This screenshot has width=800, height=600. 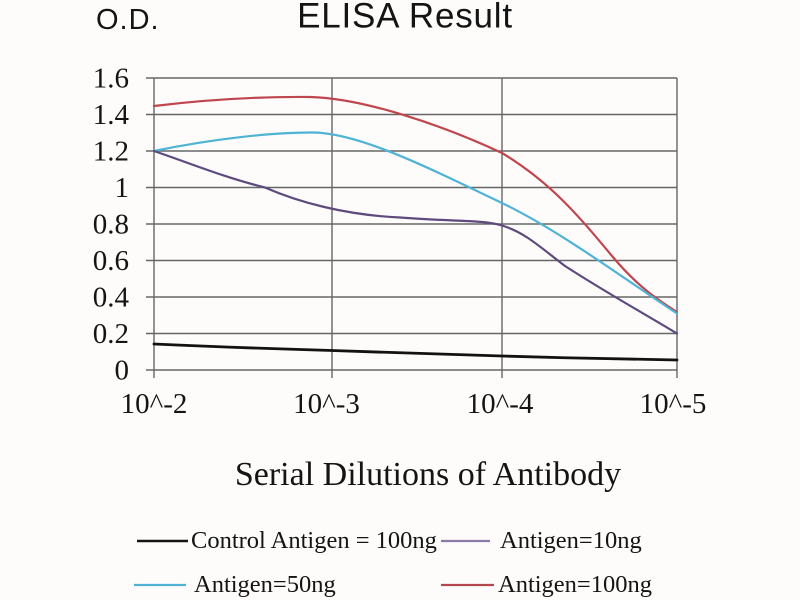 What do you see at coordinates (673, 404) in the screenshot?
I see `svg-text: 10^-5` at bounding box center [673, 404].